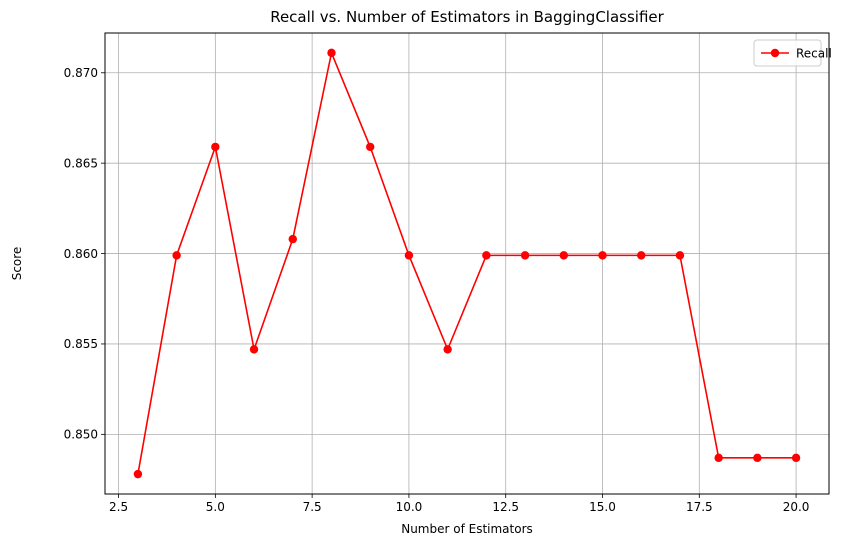  I want to click on y-tick-label: 0.850, so click(81, 435).